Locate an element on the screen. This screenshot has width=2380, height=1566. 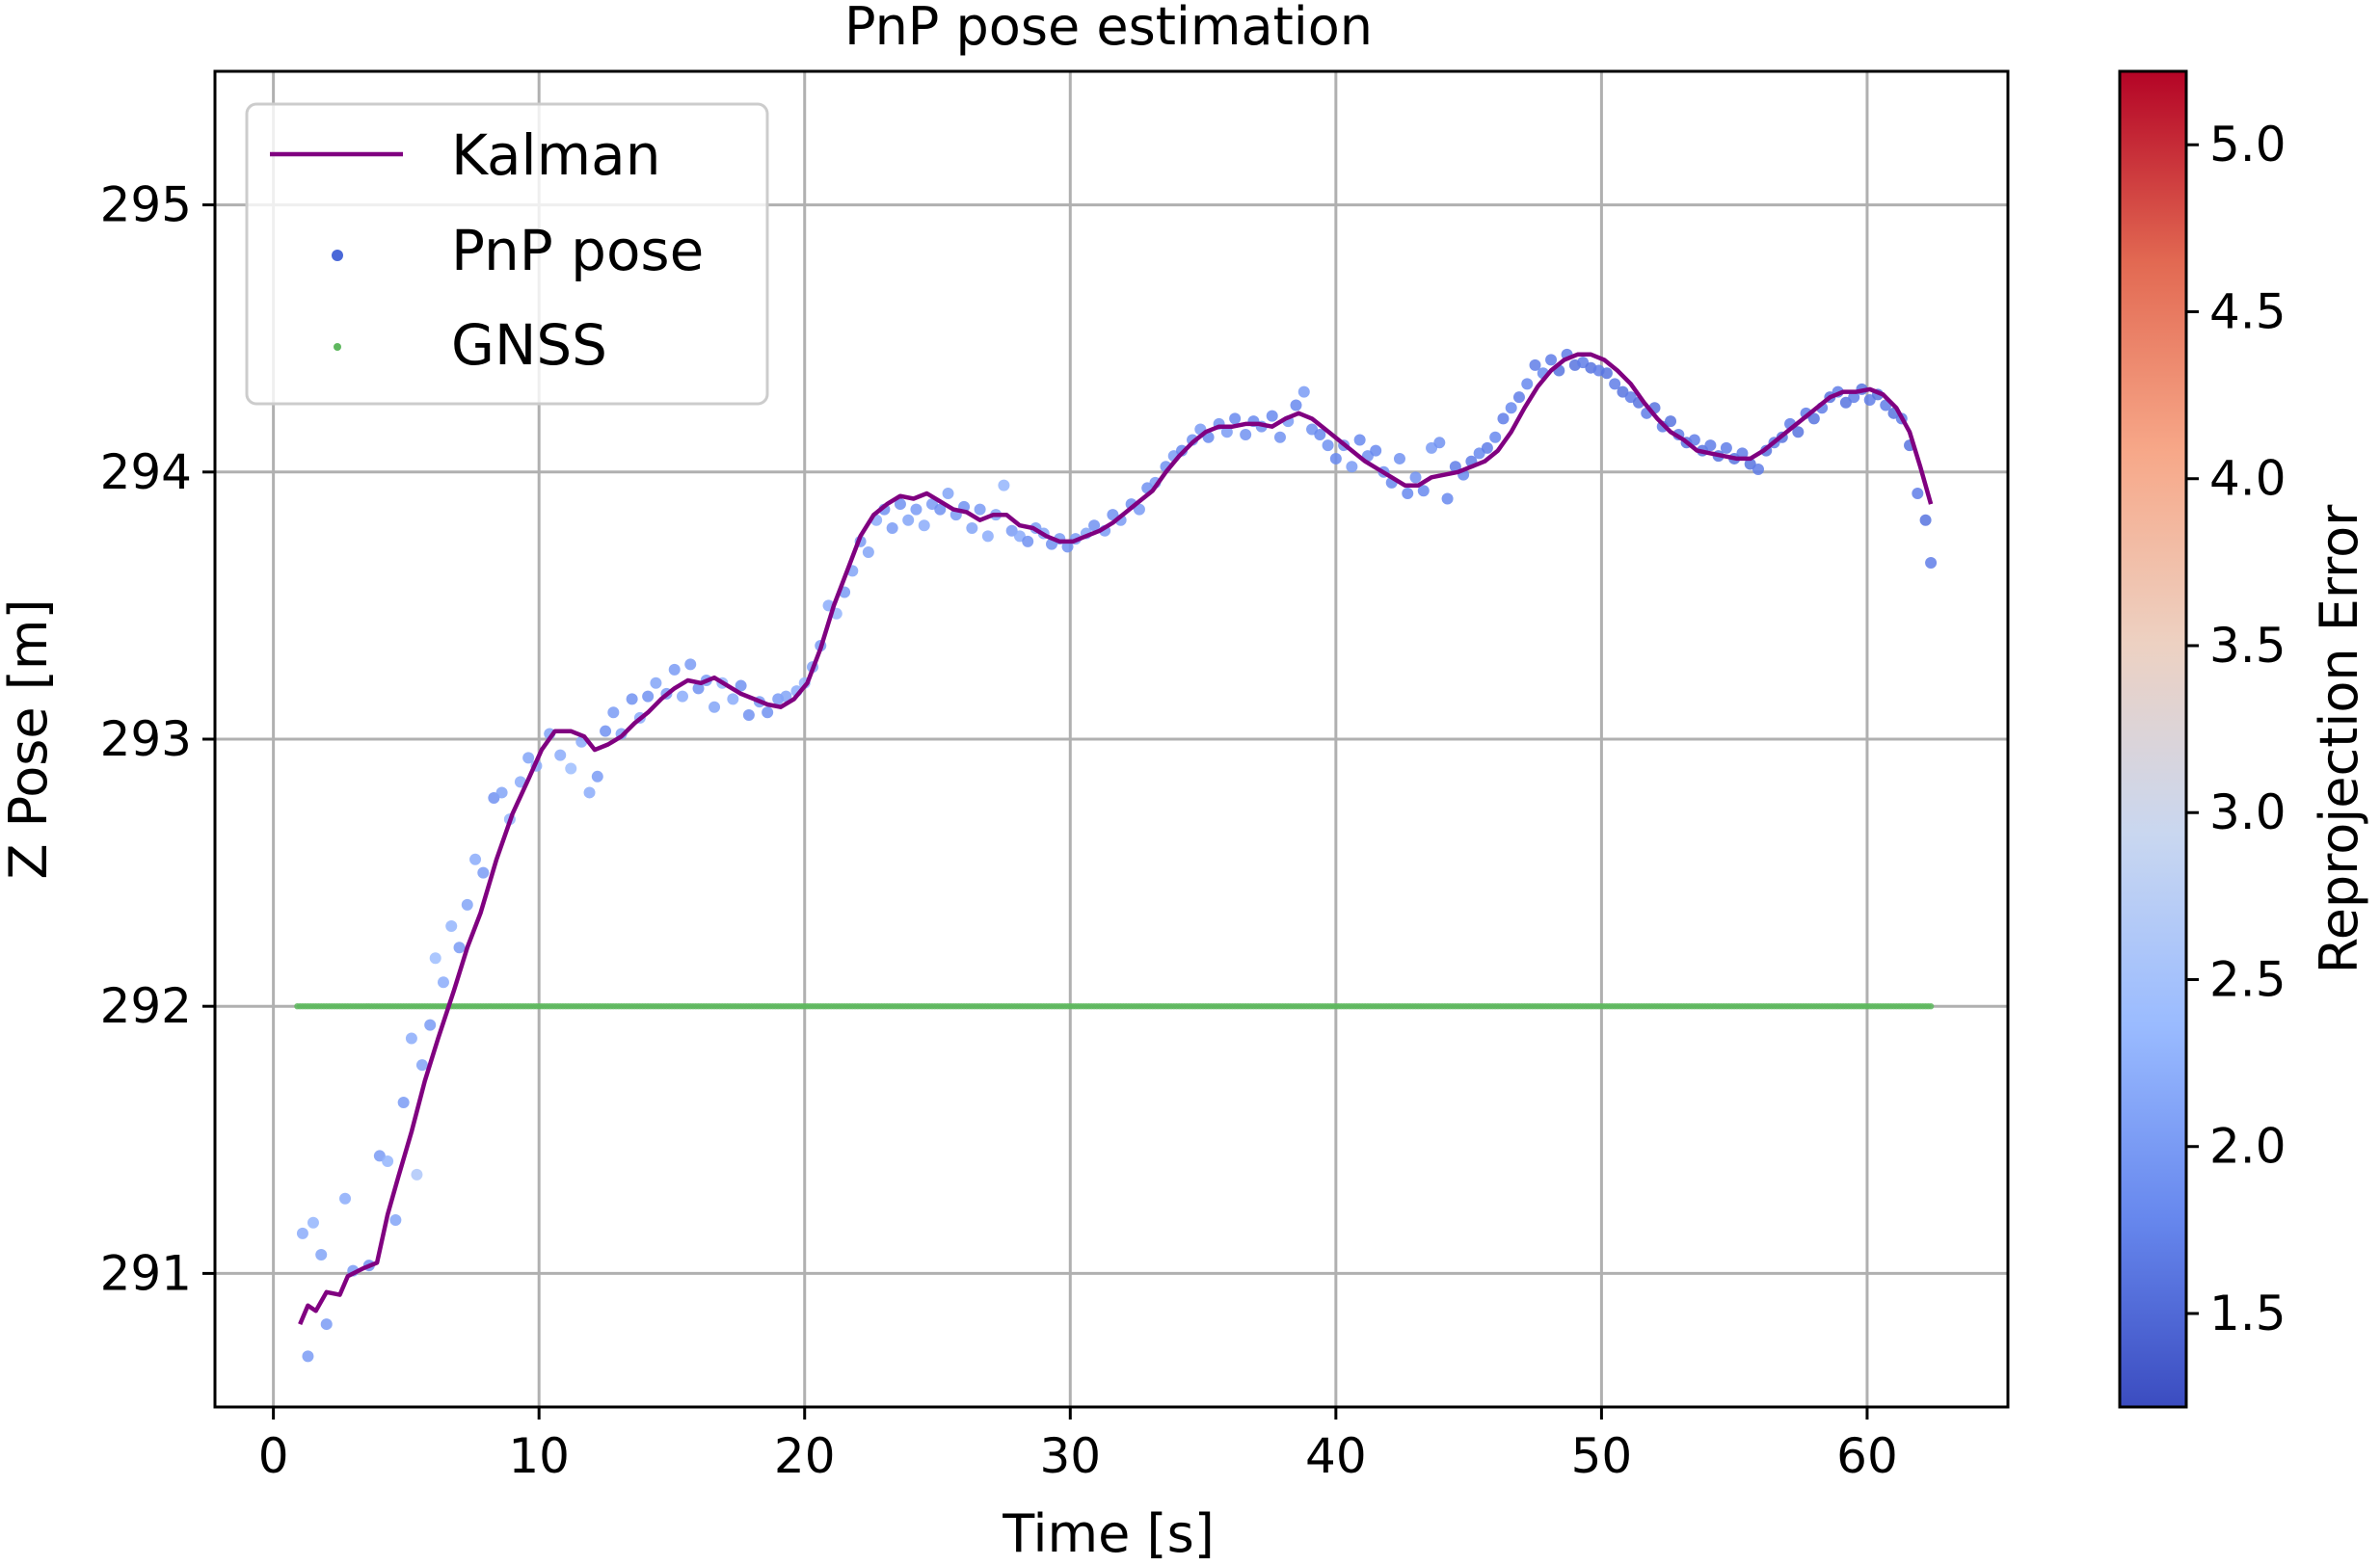
legend-pnp-swatch is located at coordinates (338, 256).